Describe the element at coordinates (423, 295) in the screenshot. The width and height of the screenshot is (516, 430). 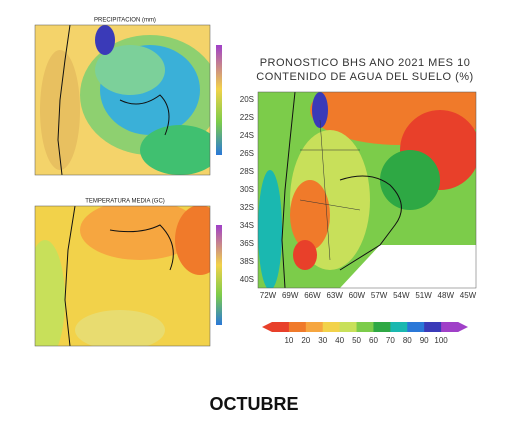
I see `lon-label: 51W` at that location.